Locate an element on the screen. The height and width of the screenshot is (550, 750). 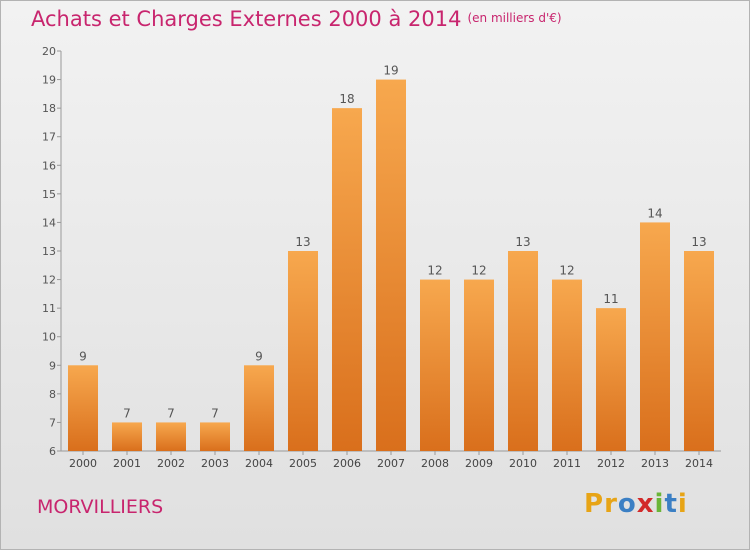
y-tick-label: 10 is located at coordinates (49, 337).